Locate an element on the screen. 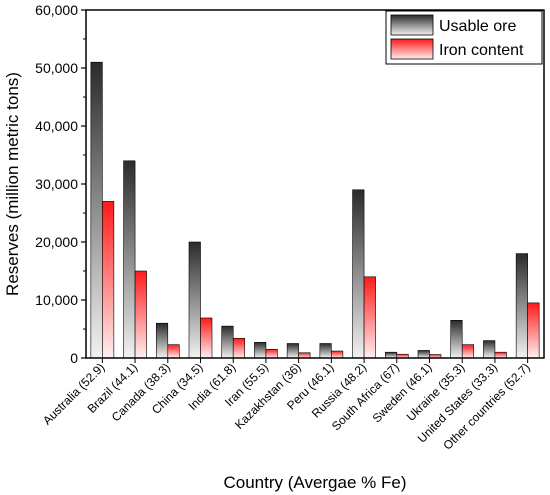  y-tick-label: 30,000 is located at coordinates (56, 184).